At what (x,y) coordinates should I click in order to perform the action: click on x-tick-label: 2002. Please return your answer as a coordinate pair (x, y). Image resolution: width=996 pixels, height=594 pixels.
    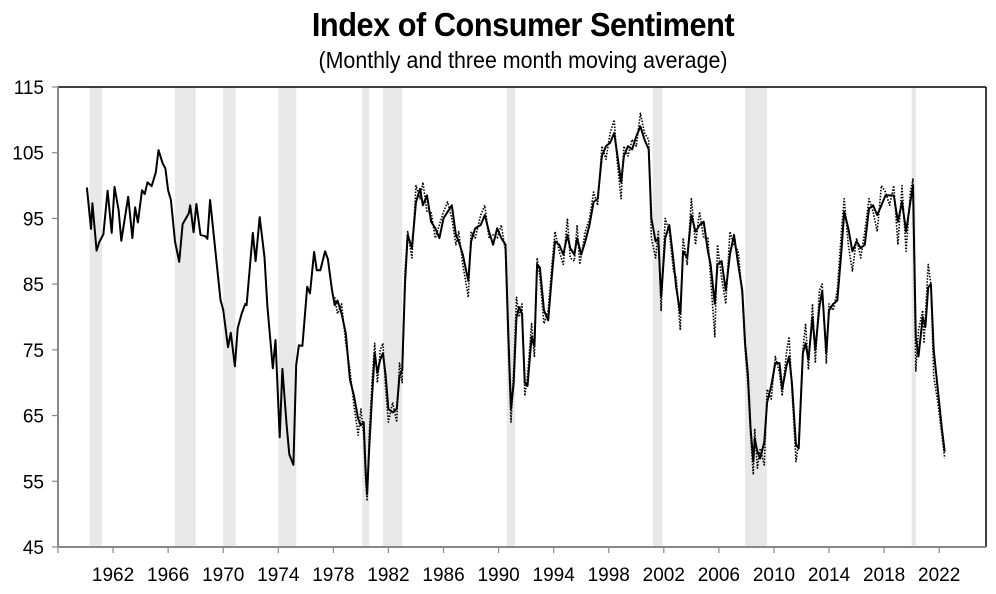
    Looking at the image, I should click on (664, 575).